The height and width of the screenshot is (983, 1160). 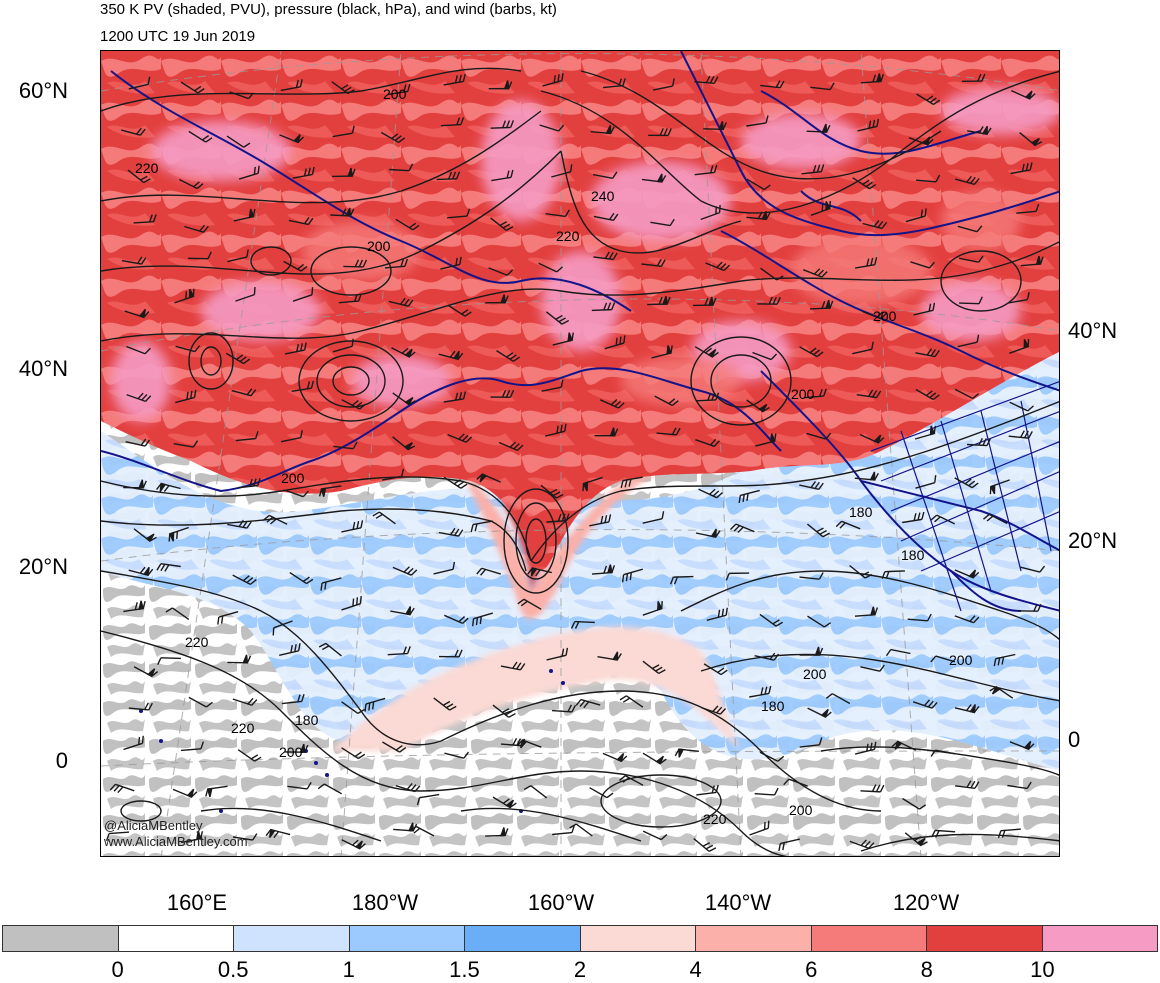 What do you see at coordinates (927, 970) in the screenshot?
I see `colorbar-label: 8` at bounding box center [927, 970].